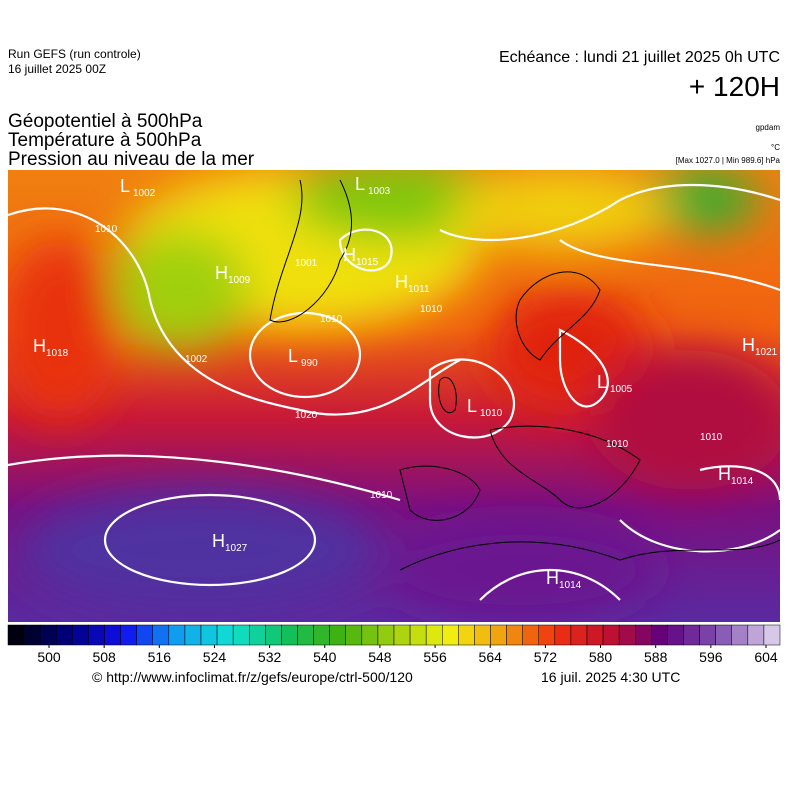 The width and height of the screenshot is (788, 789). What do you see at coordinates (215, 657) in the screenshot?
I see `colorbar-tick-label: 524` at bounding box center [215, 657].